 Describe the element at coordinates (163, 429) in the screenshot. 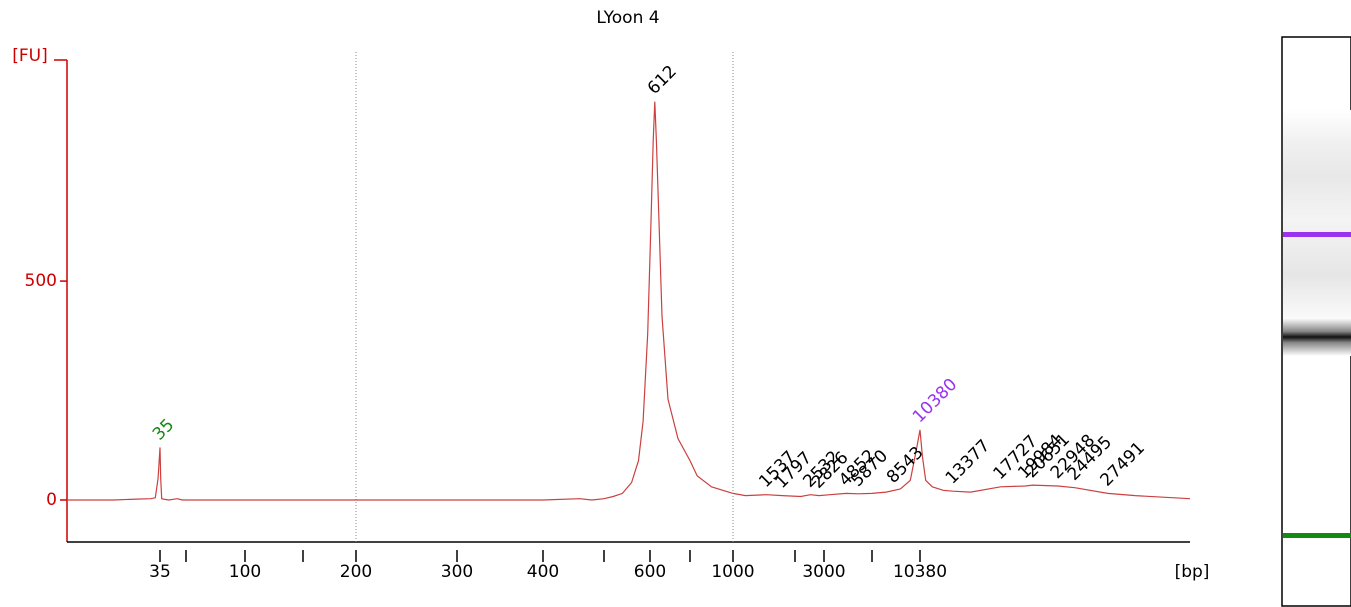

I see `peak-label: 35` at that location.